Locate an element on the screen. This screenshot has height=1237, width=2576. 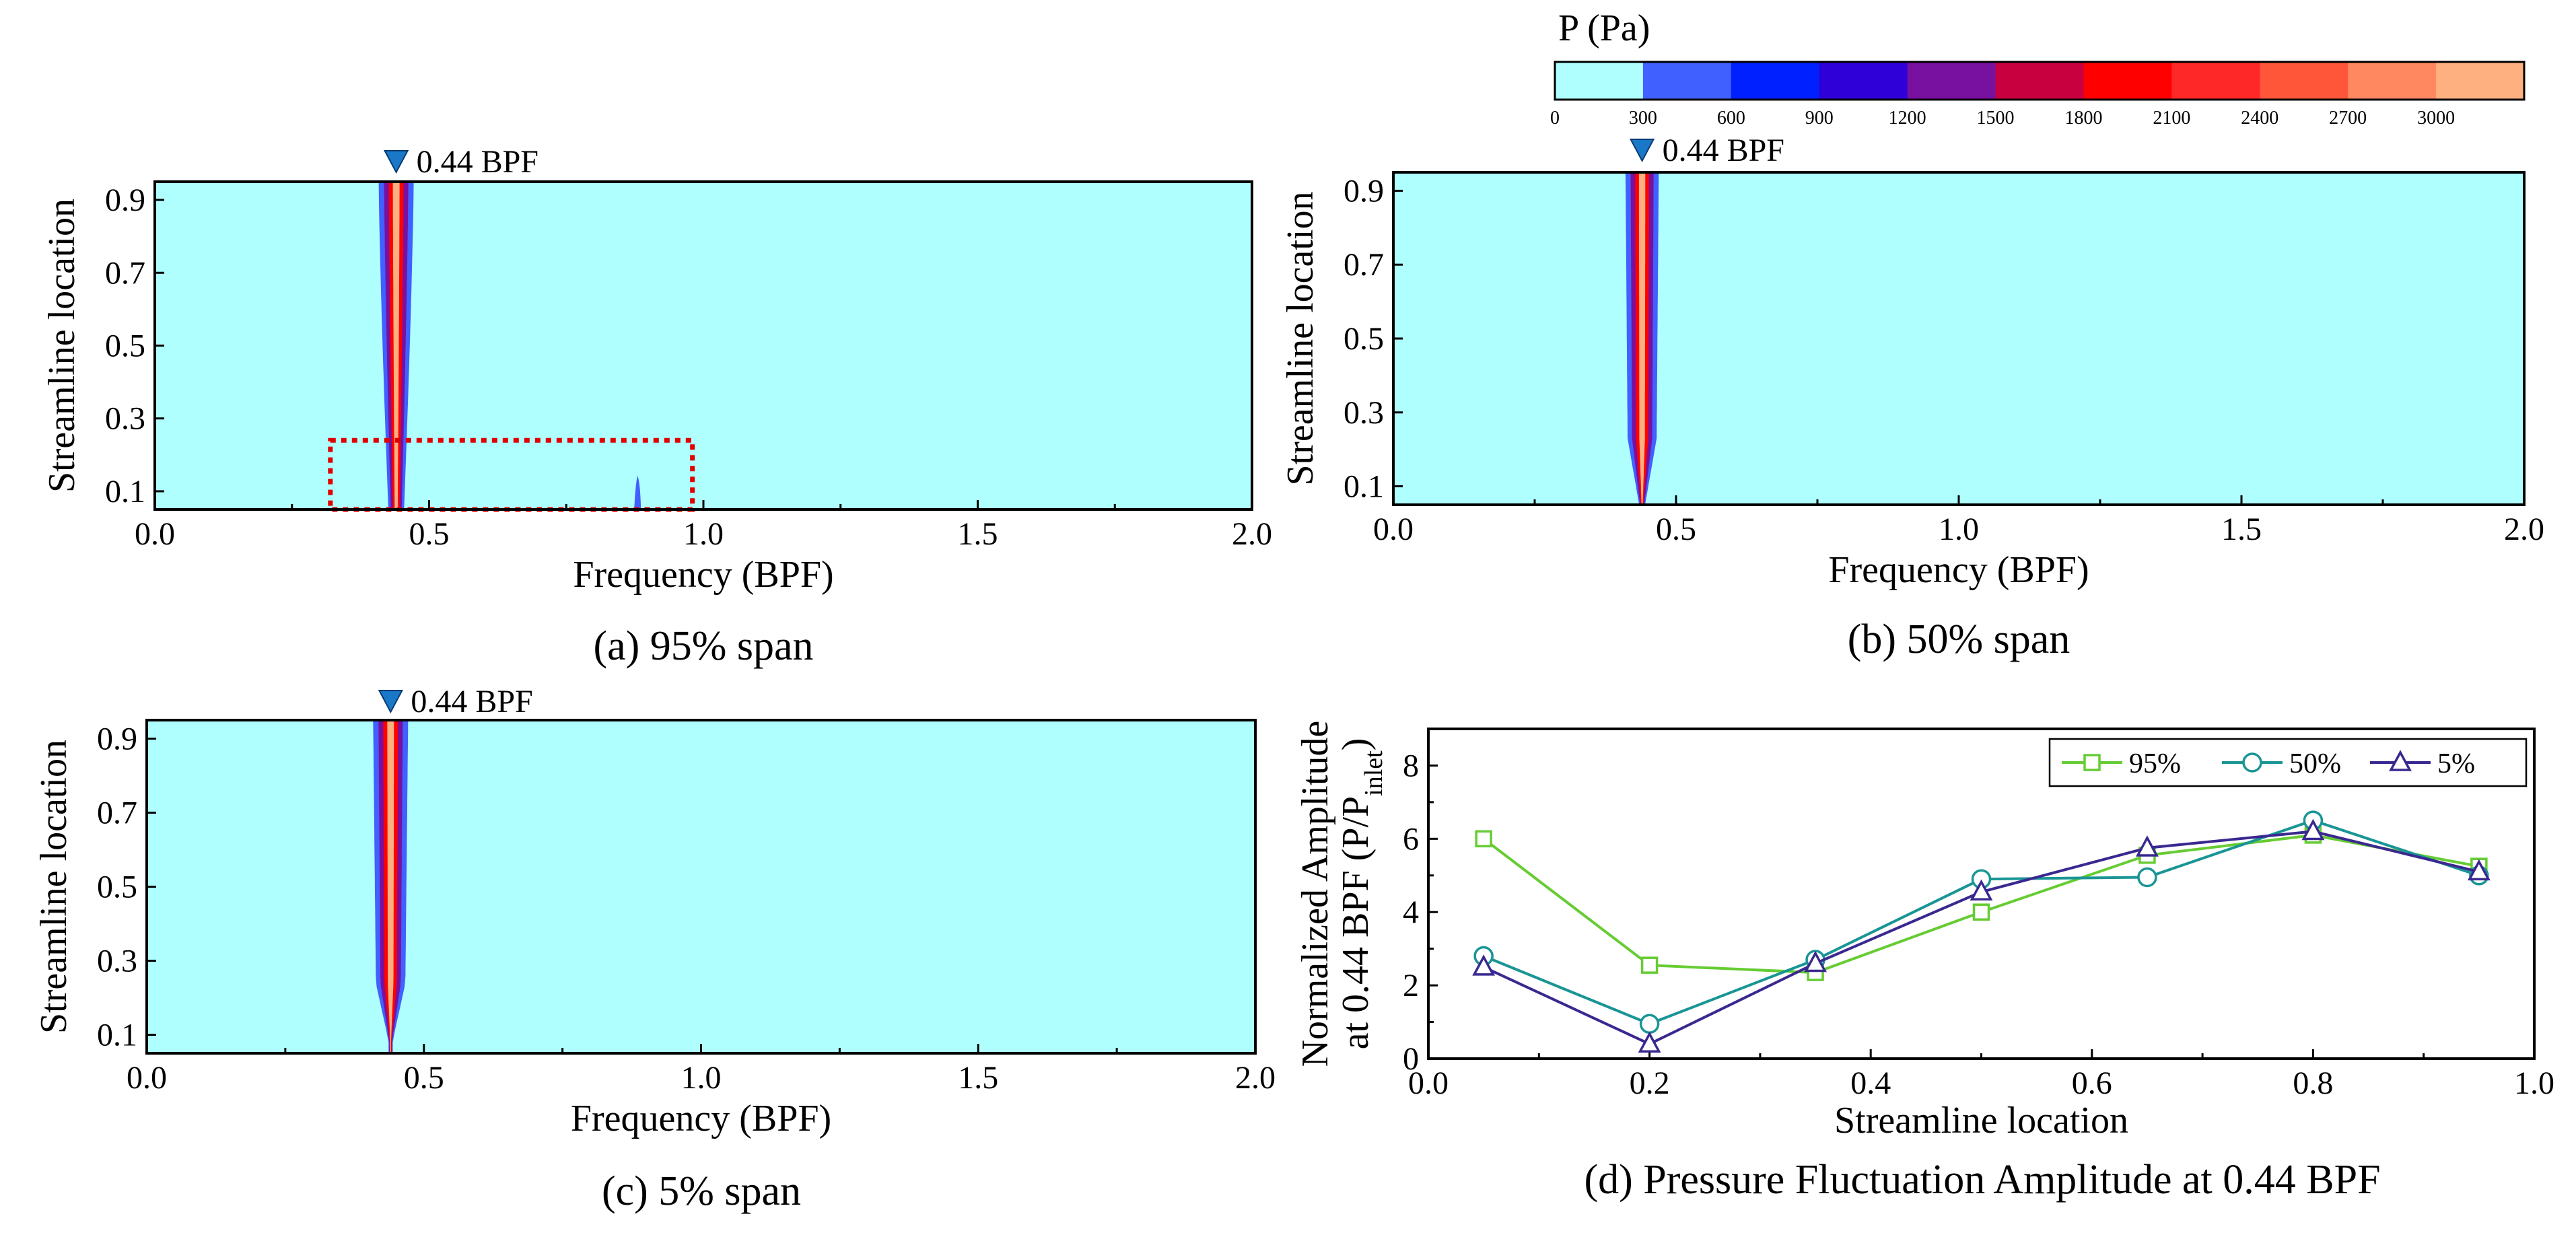
colorbar-tick-label: 2400 is located at coordinates (2259, 118).